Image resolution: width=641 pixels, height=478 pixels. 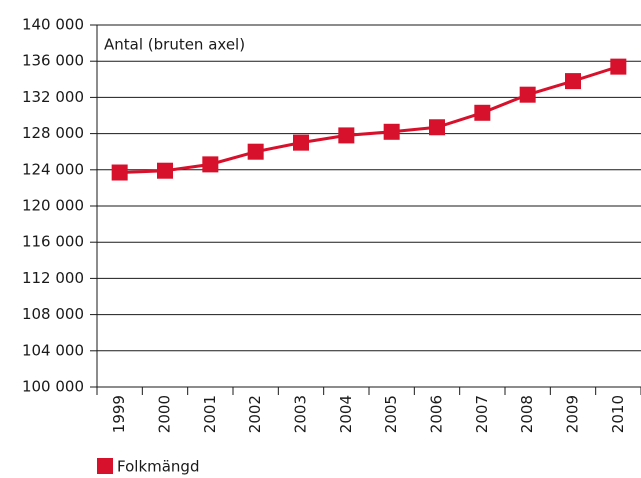 I want to click on x-tick-label: 2007, so click(x=482, y=414).